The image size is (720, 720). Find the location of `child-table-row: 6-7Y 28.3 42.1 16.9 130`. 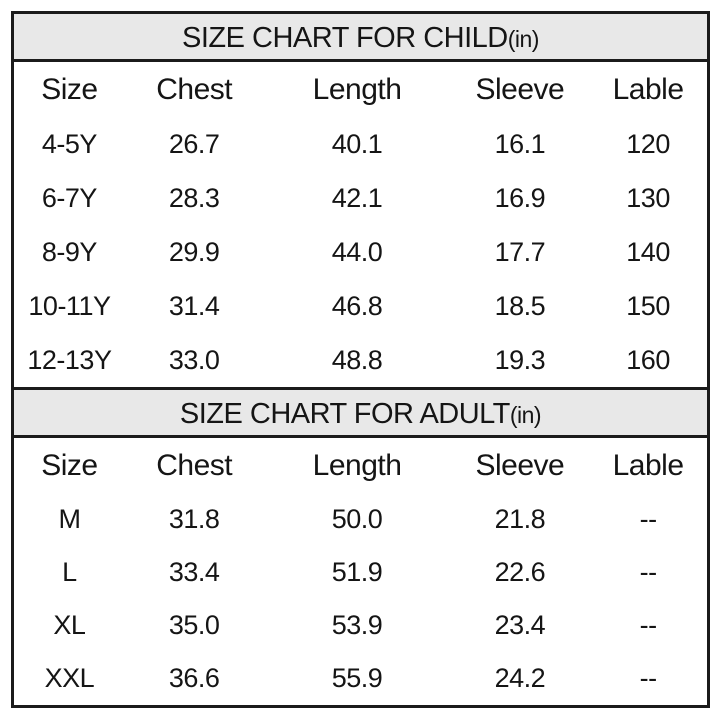

child-table-row: 6-7Y 28.3 42.1 16.9 130 is located at coordinates (360, 198).